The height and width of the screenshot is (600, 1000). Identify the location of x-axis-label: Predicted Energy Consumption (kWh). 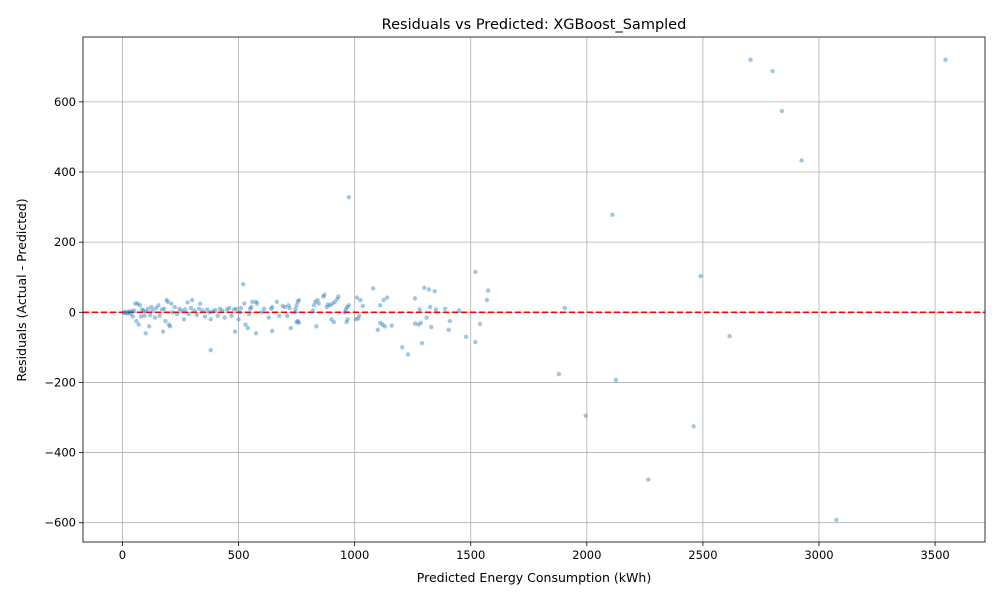
(534, 577).